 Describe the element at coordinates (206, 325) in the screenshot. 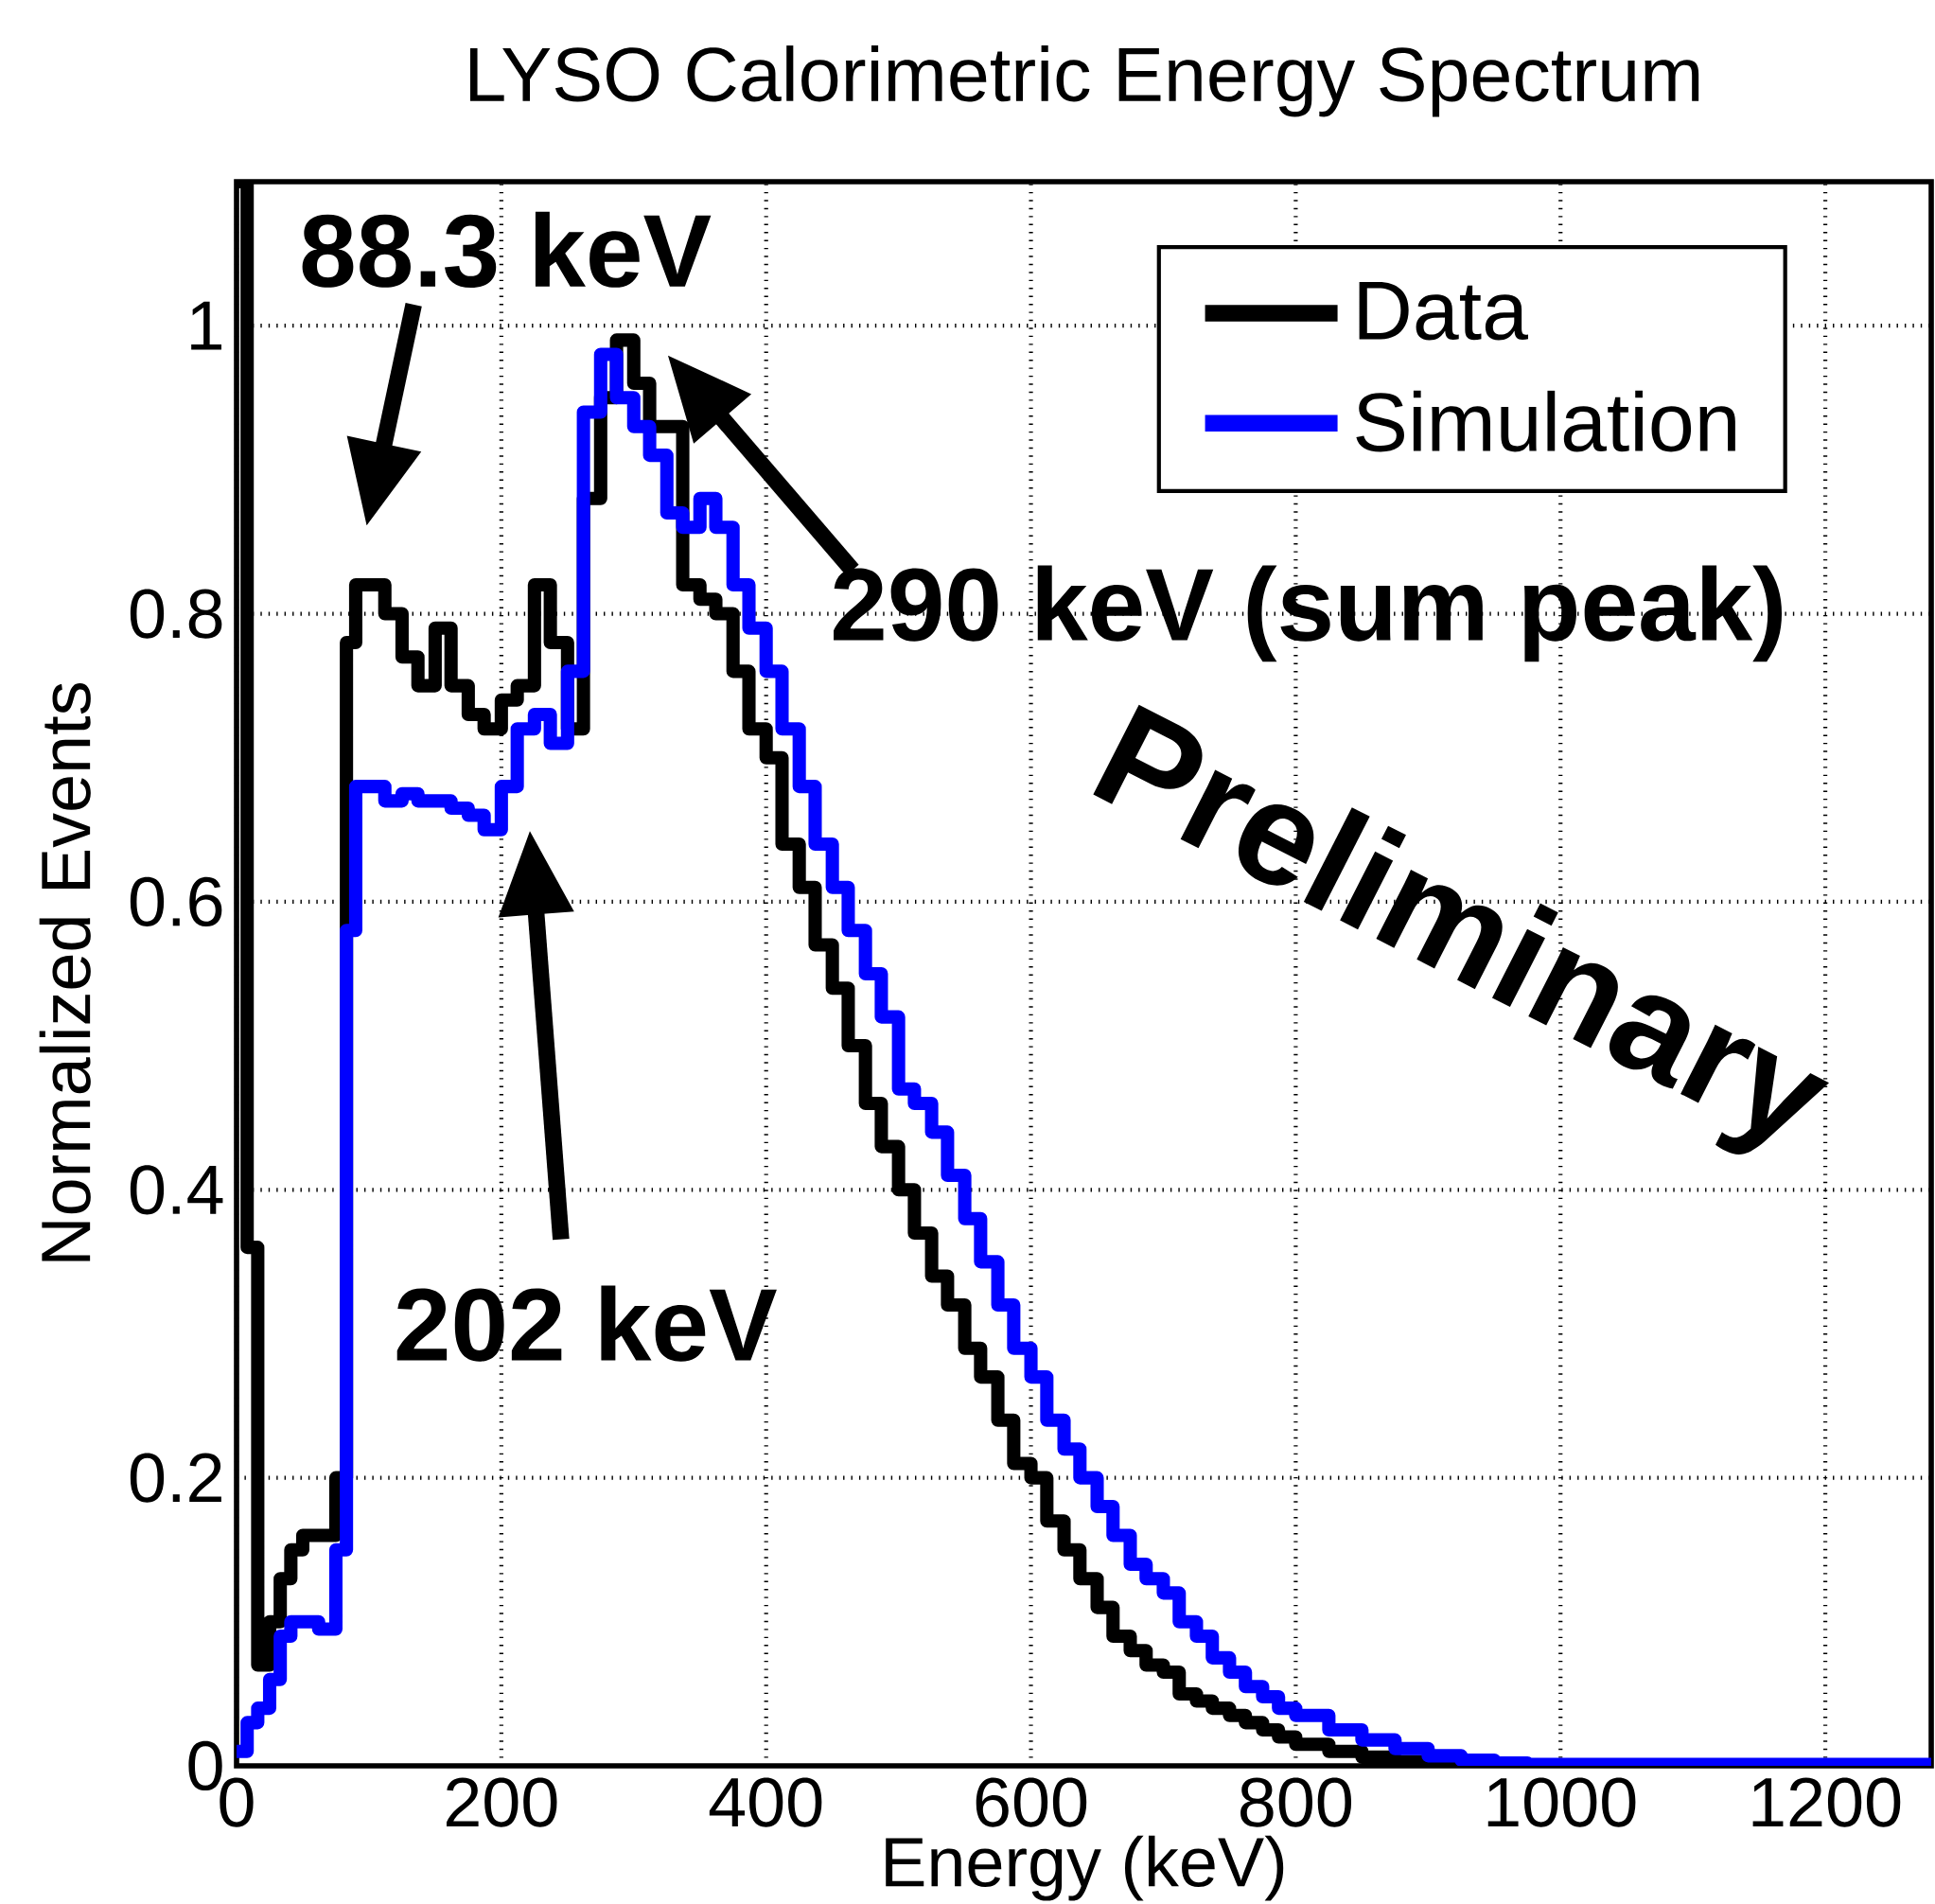

I see `y-tick-label: 1` at that location.